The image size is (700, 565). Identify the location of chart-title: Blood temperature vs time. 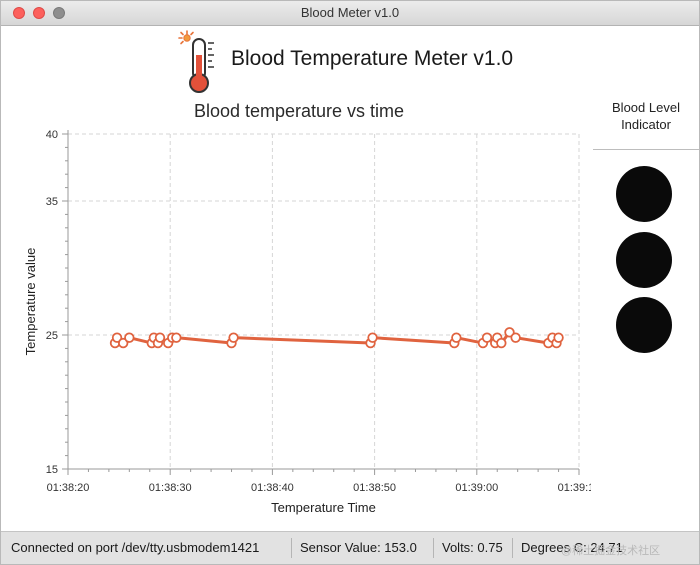
(299, 111).